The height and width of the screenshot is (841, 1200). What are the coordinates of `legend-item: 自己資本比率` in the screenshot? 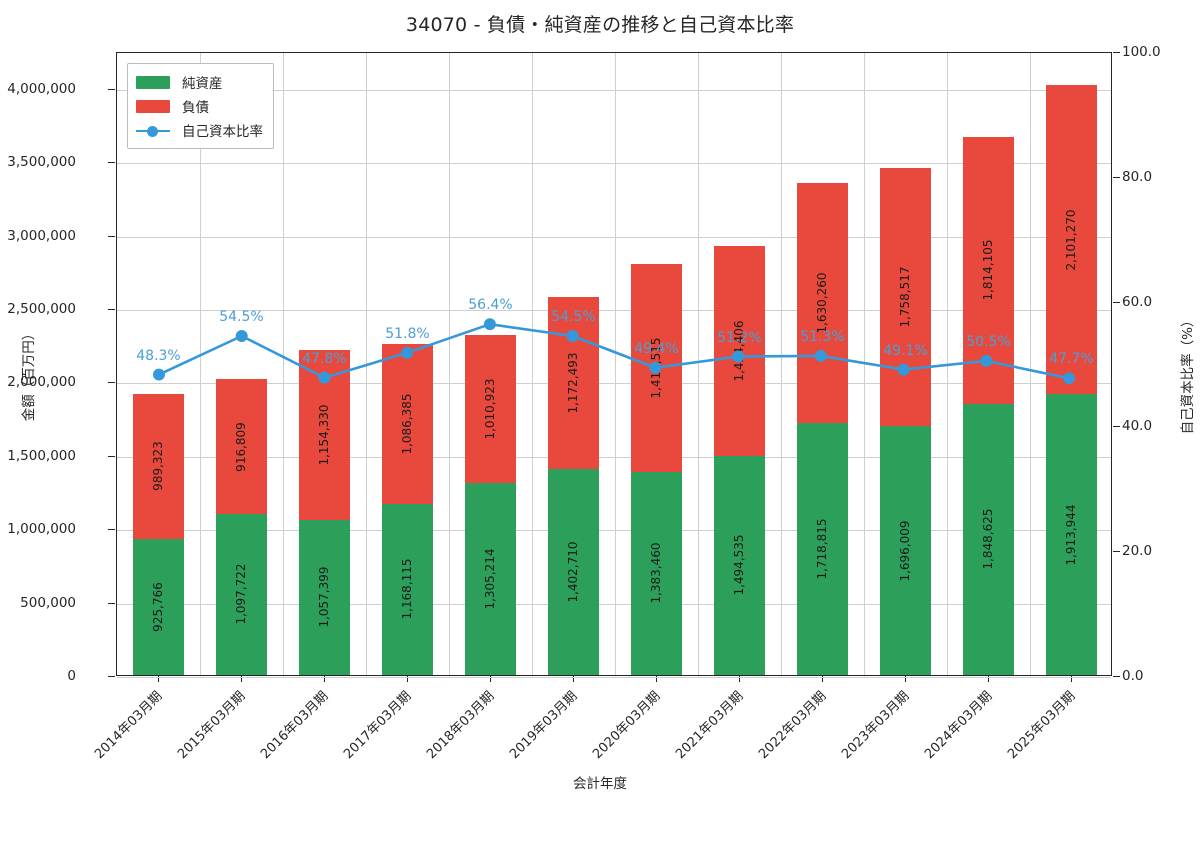 It's located at (199, 130).